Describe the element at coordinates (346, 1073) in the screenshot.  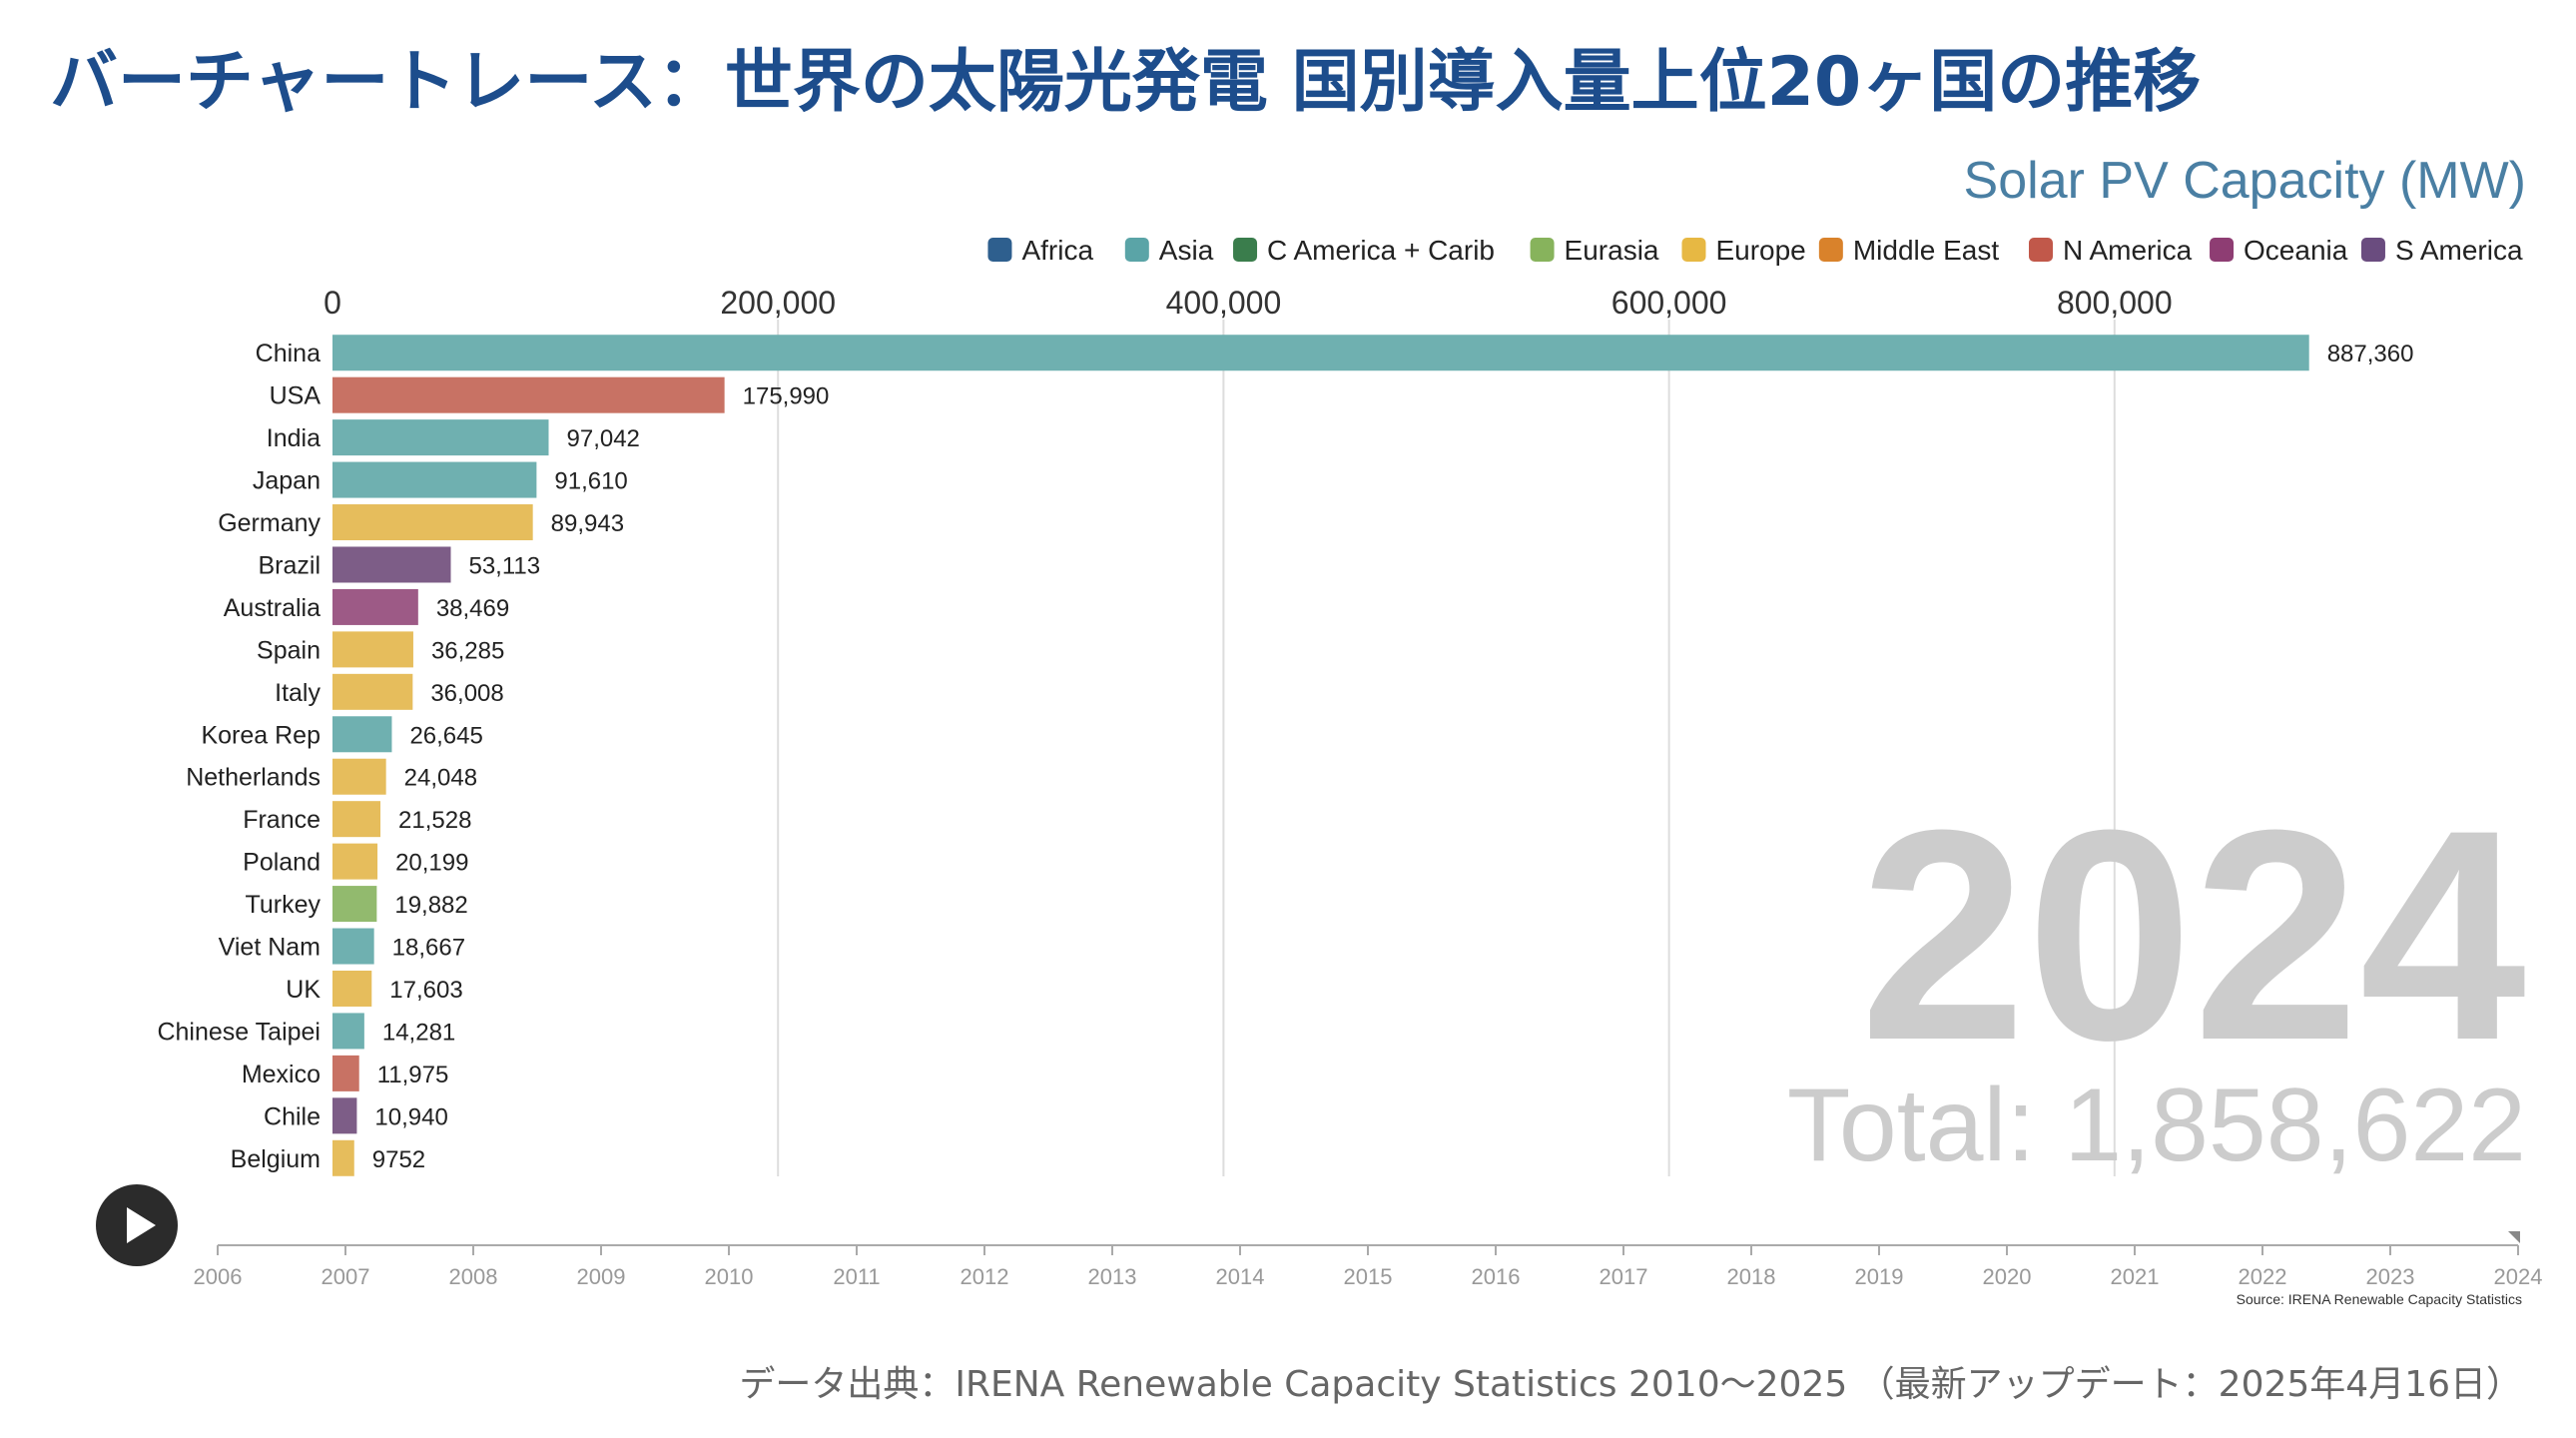
I see `bar-mexico` at that location.